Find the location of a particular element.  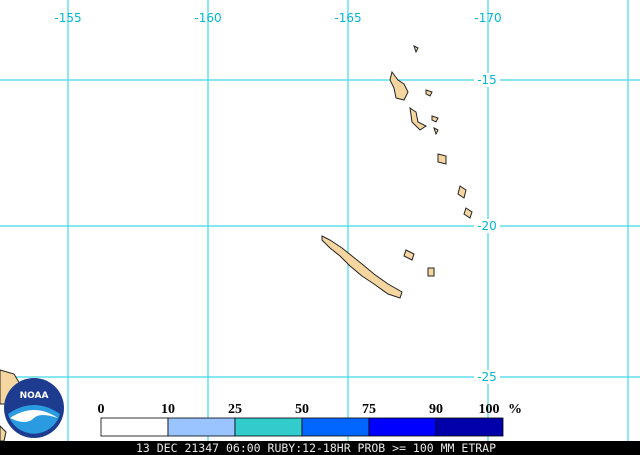

logo-text: NOAA is located at coordinates (34, 396).